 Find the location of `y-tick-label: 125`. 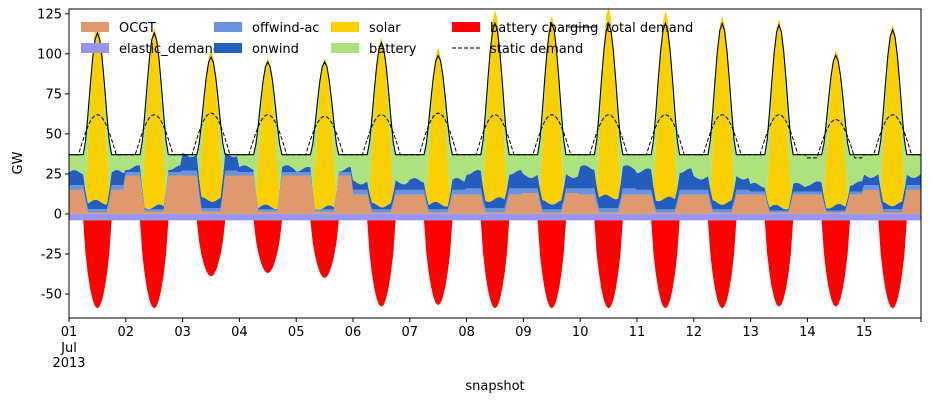

y-tick-label: 125 is located at coordinates (49, 14).